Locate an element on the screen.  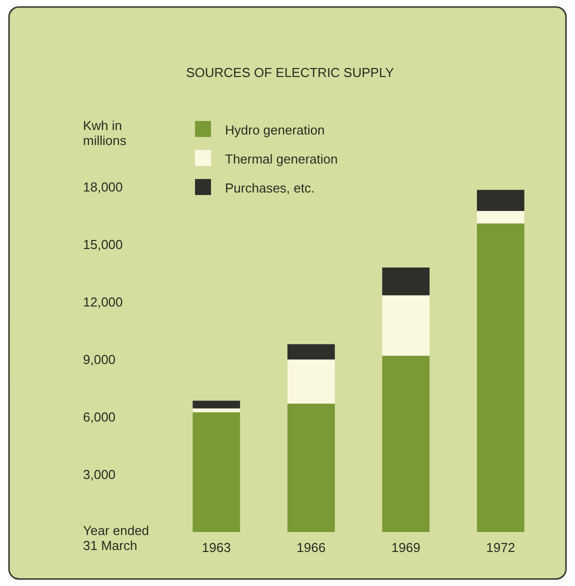
x-tick-label: 1966 is located at coordinates (311, 547).